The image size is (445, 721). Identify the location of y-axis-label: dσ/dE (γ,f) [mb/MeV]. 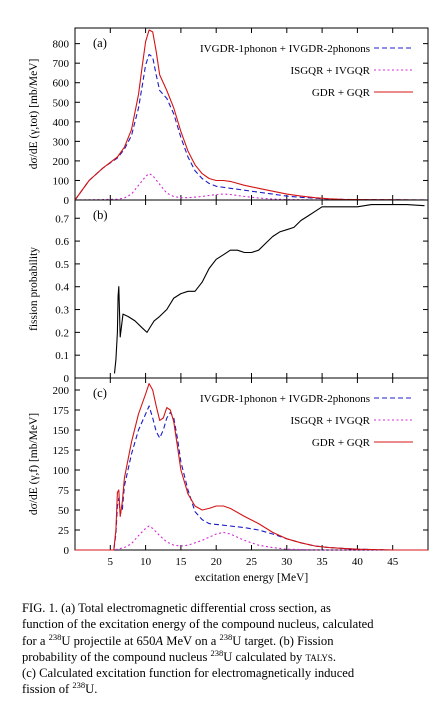
(34, 464).